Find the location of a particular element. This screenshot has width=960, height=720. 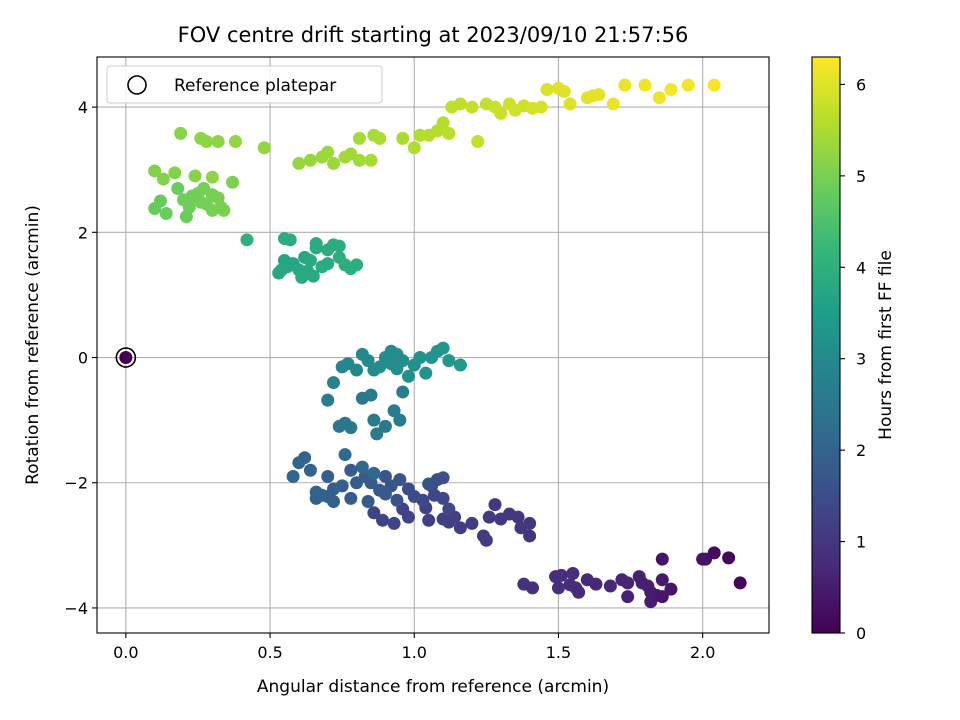

legend-marker is located at coordinates (137, 85).